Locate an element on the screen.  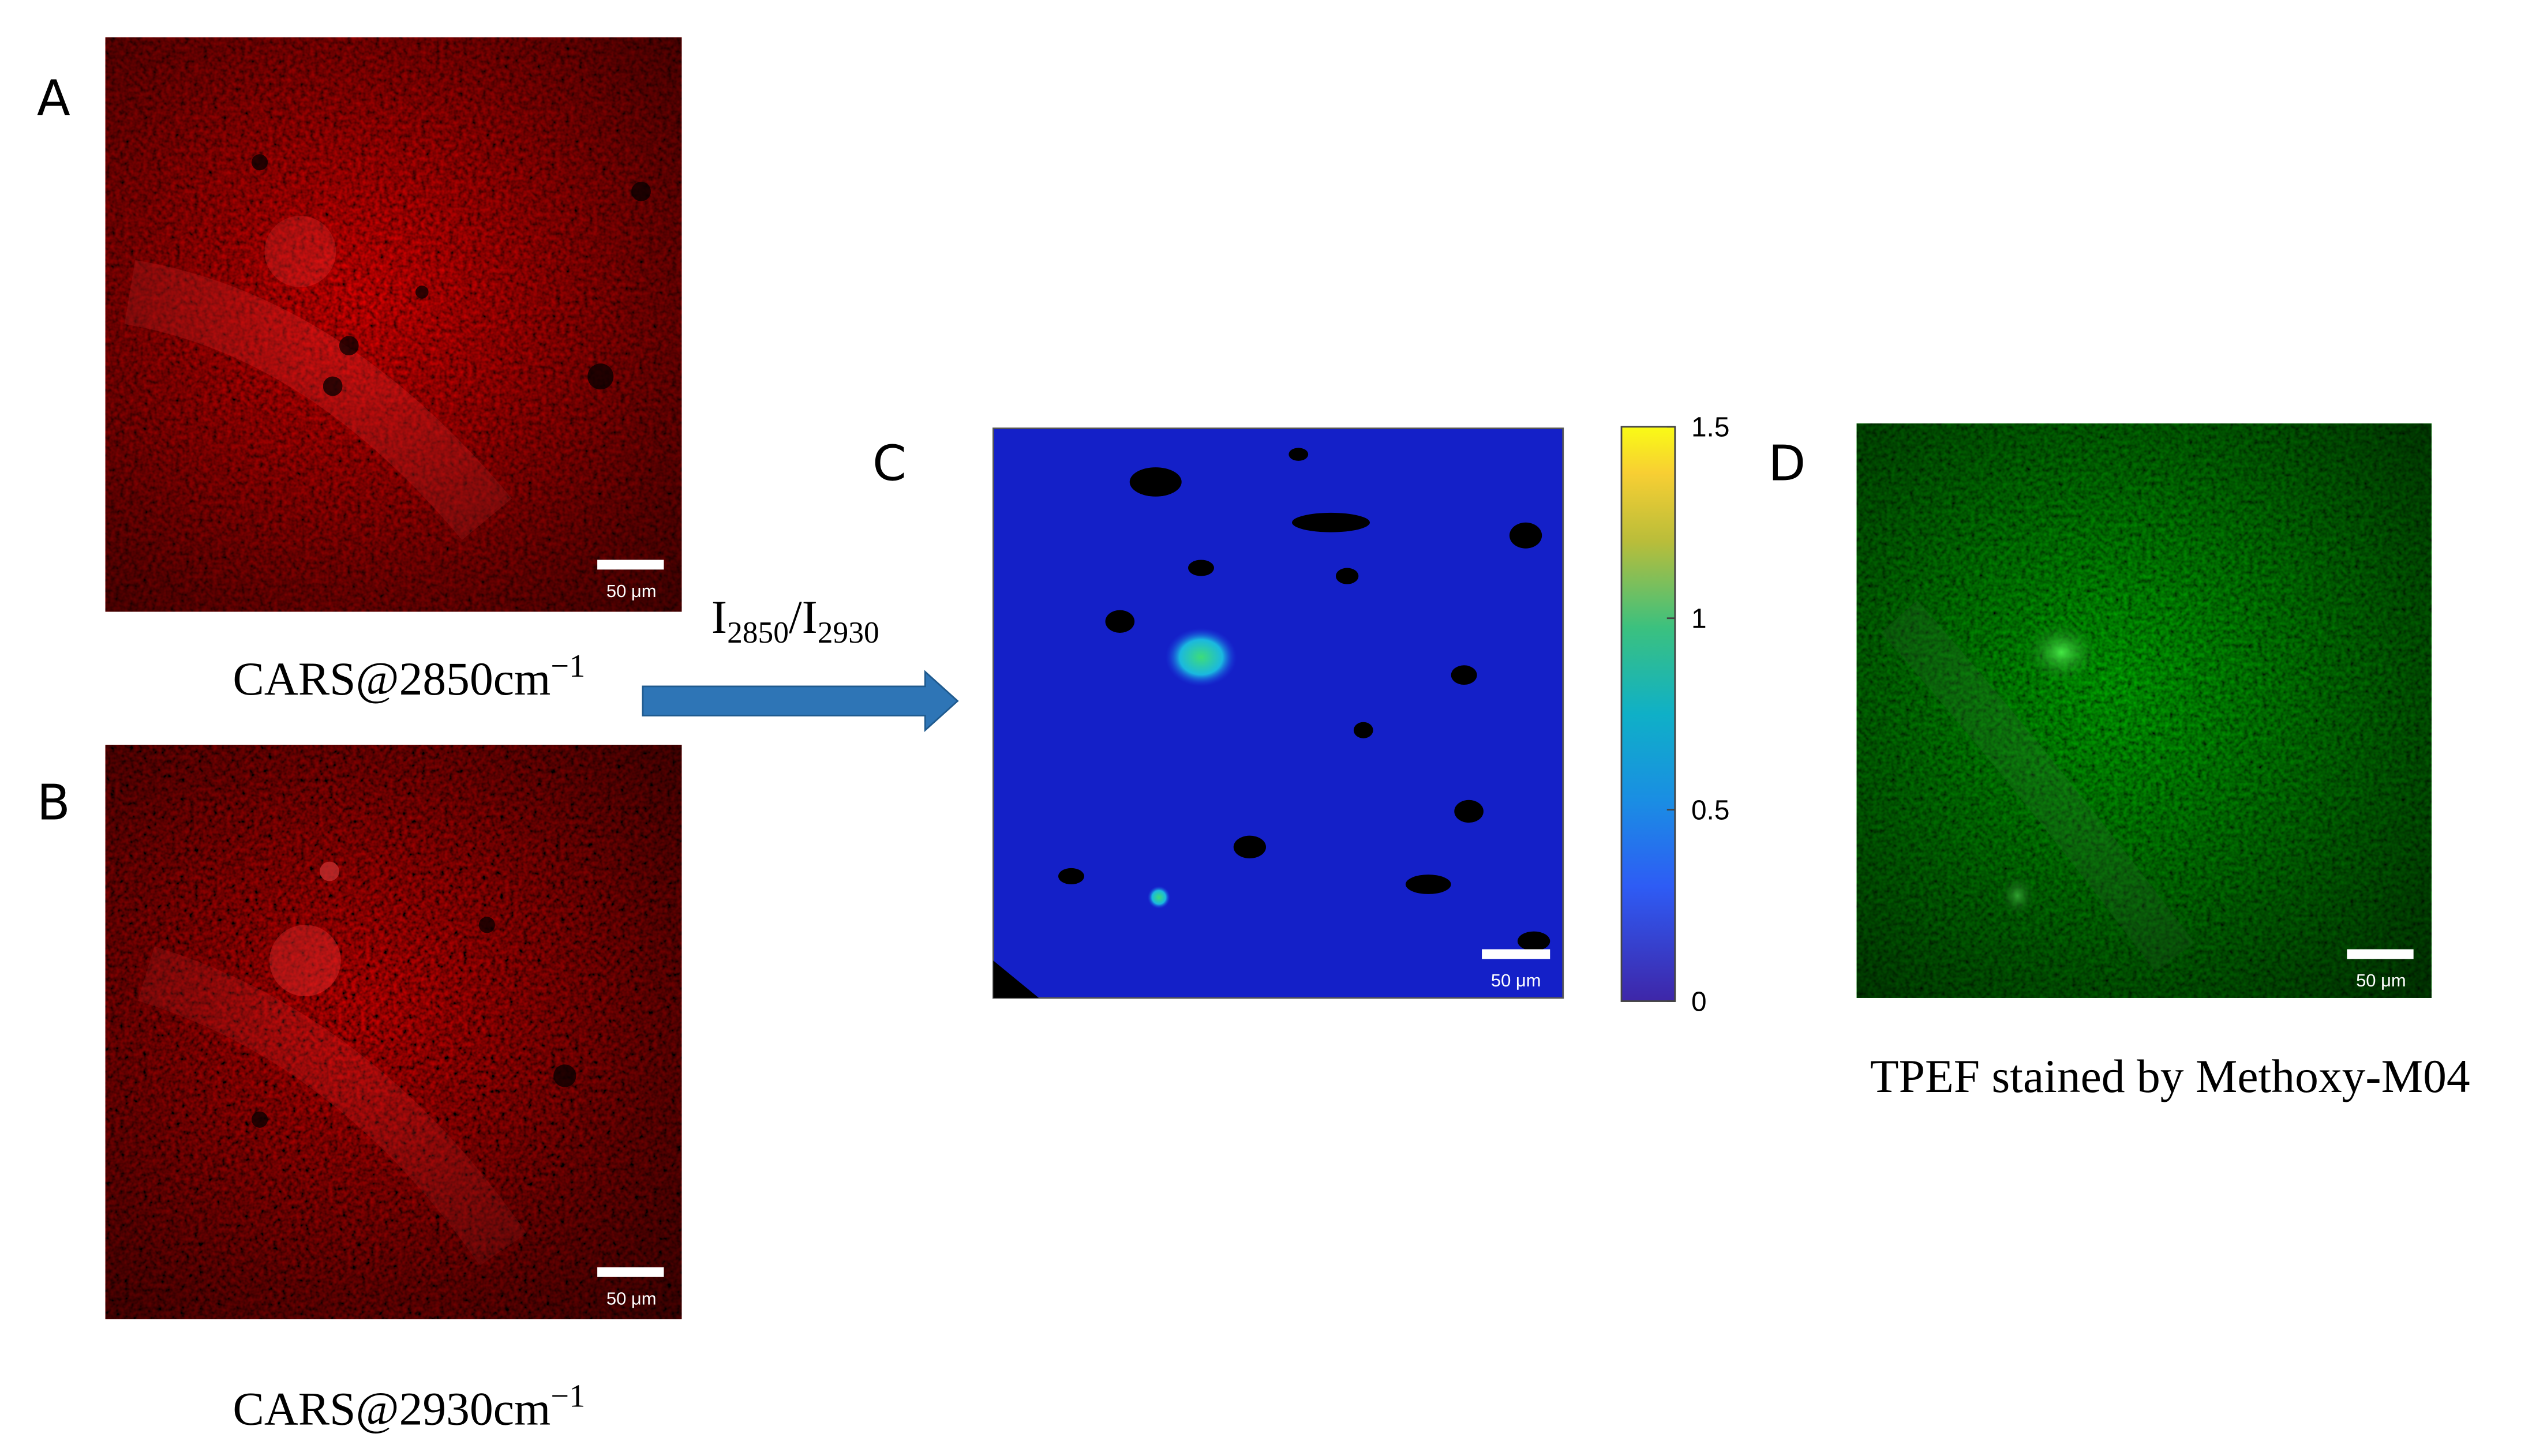
panel-label: C is located at coordinates (889, 464).